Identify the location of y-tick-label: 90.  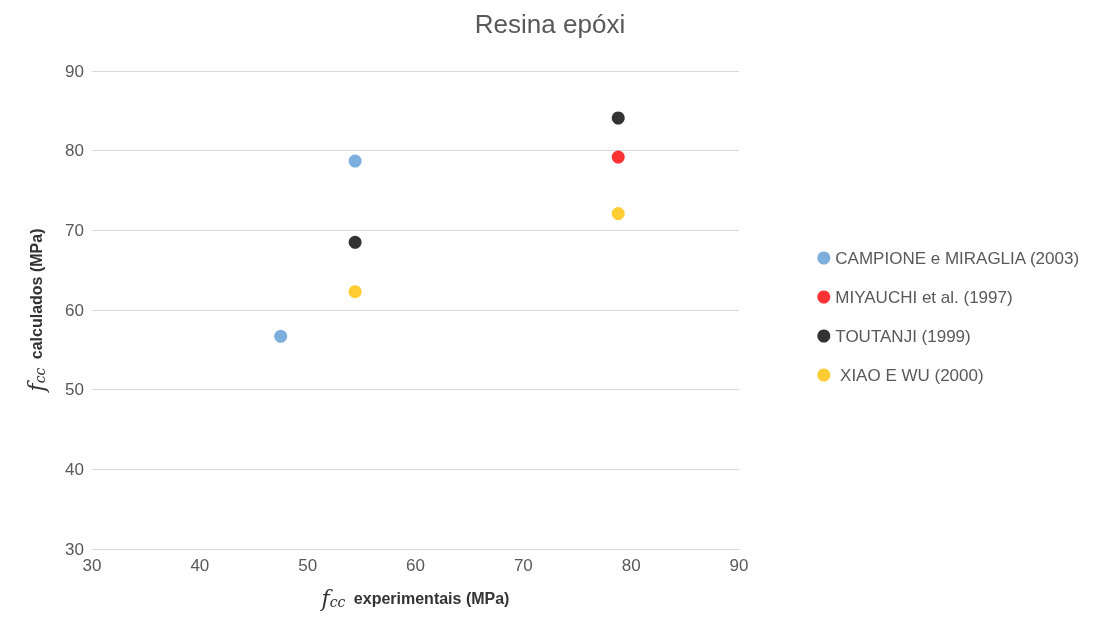
(74, 71).